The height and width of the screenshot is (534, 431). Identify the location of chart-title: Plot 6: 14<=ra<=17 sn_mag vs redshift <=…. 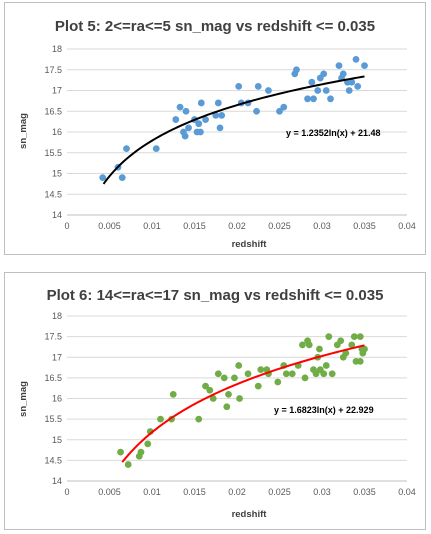
(215, 295).